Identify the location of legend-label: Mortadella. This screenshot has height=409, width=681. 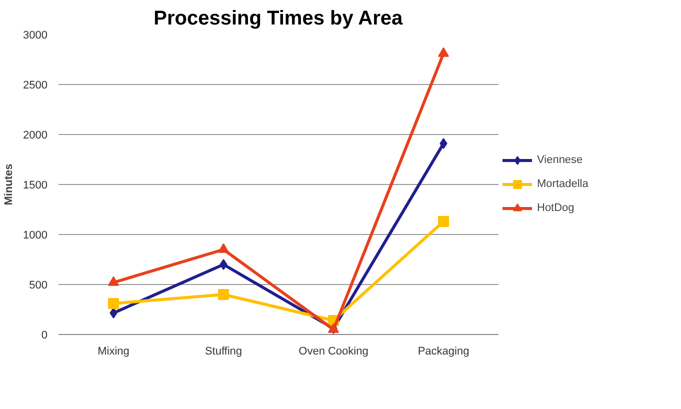
(562, 184).